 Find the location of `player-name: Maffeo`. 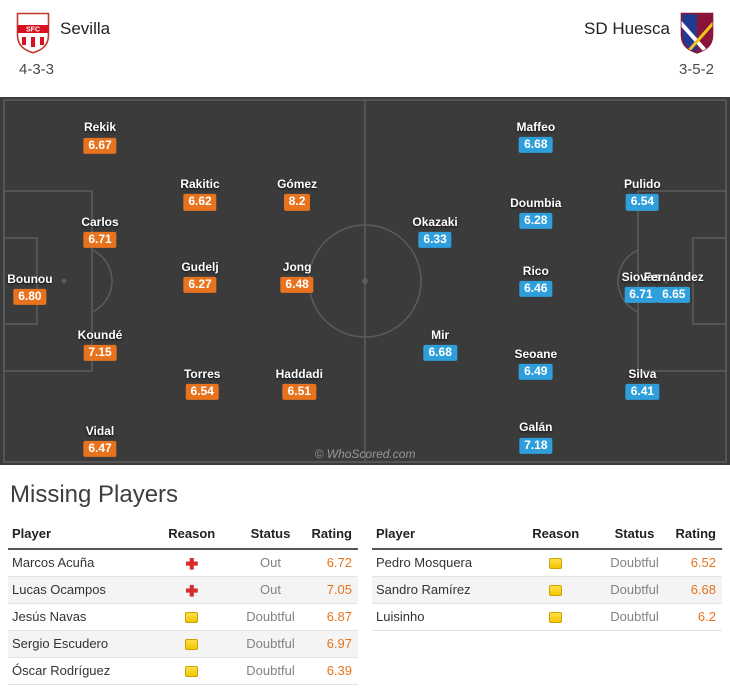

player-name: Maffeo is located at coordinates (536, 126).